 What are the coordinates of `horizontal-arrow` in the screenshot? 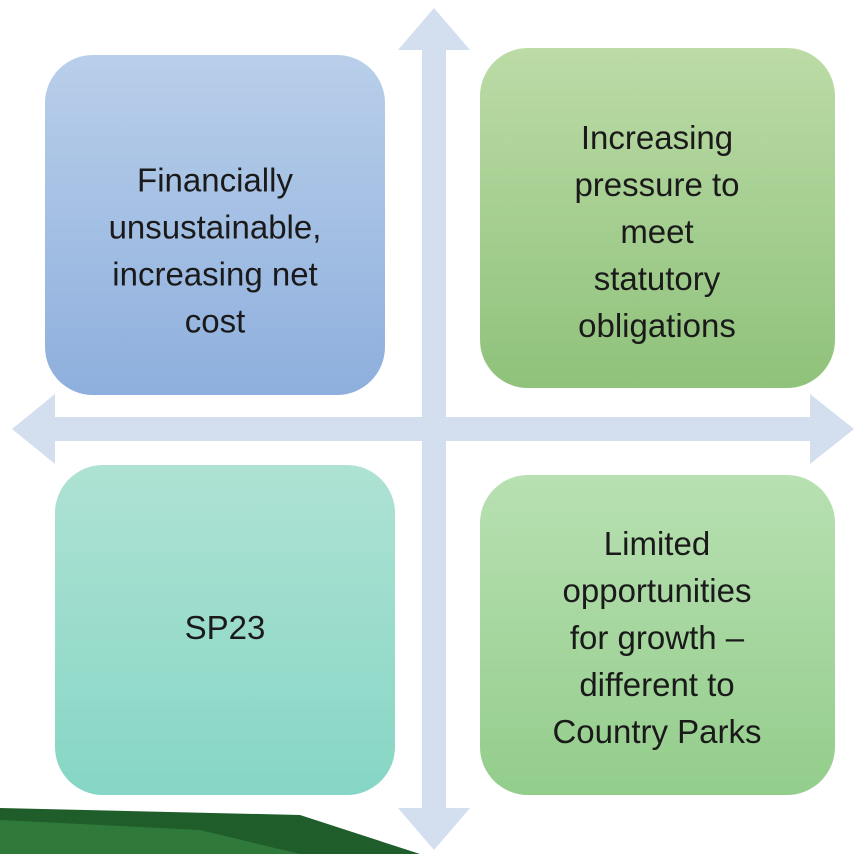 It's located at (433, 429).